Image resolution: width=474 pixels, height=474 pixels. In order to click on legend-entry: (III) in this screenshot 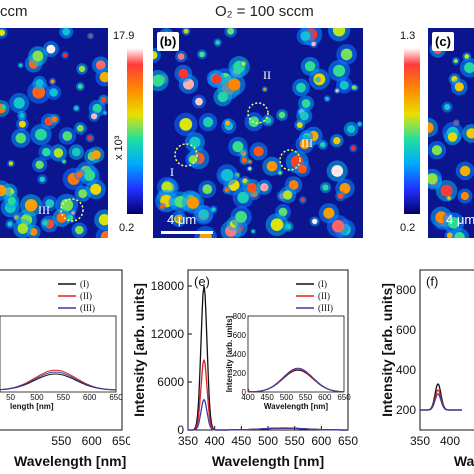, I will do `click(87, 308)`.